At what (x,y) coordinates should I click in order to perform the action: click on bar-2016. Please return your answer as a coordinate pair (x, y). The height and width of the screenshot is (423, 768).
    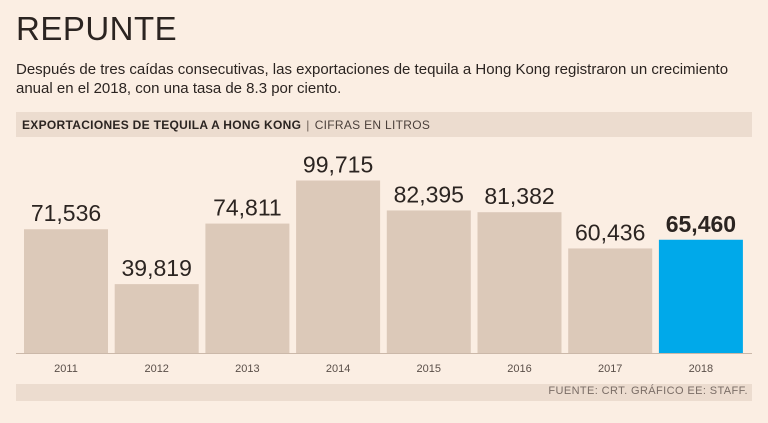
    Looking at the image, I should click on (519, 282).